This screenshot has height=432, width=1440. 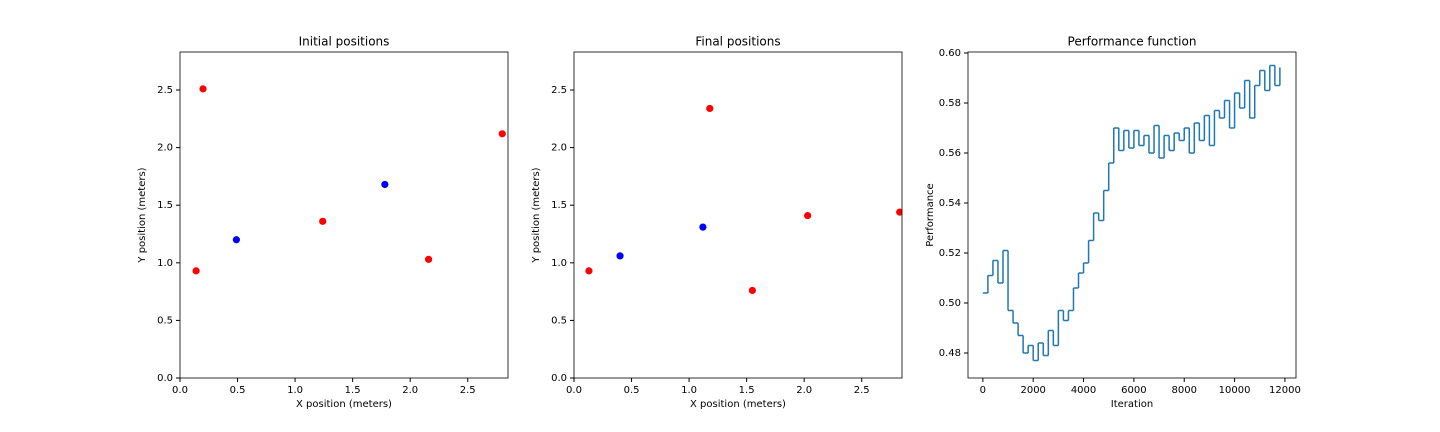 I want to click on y-tick-label: 0.58, so click(x=950, y=103).